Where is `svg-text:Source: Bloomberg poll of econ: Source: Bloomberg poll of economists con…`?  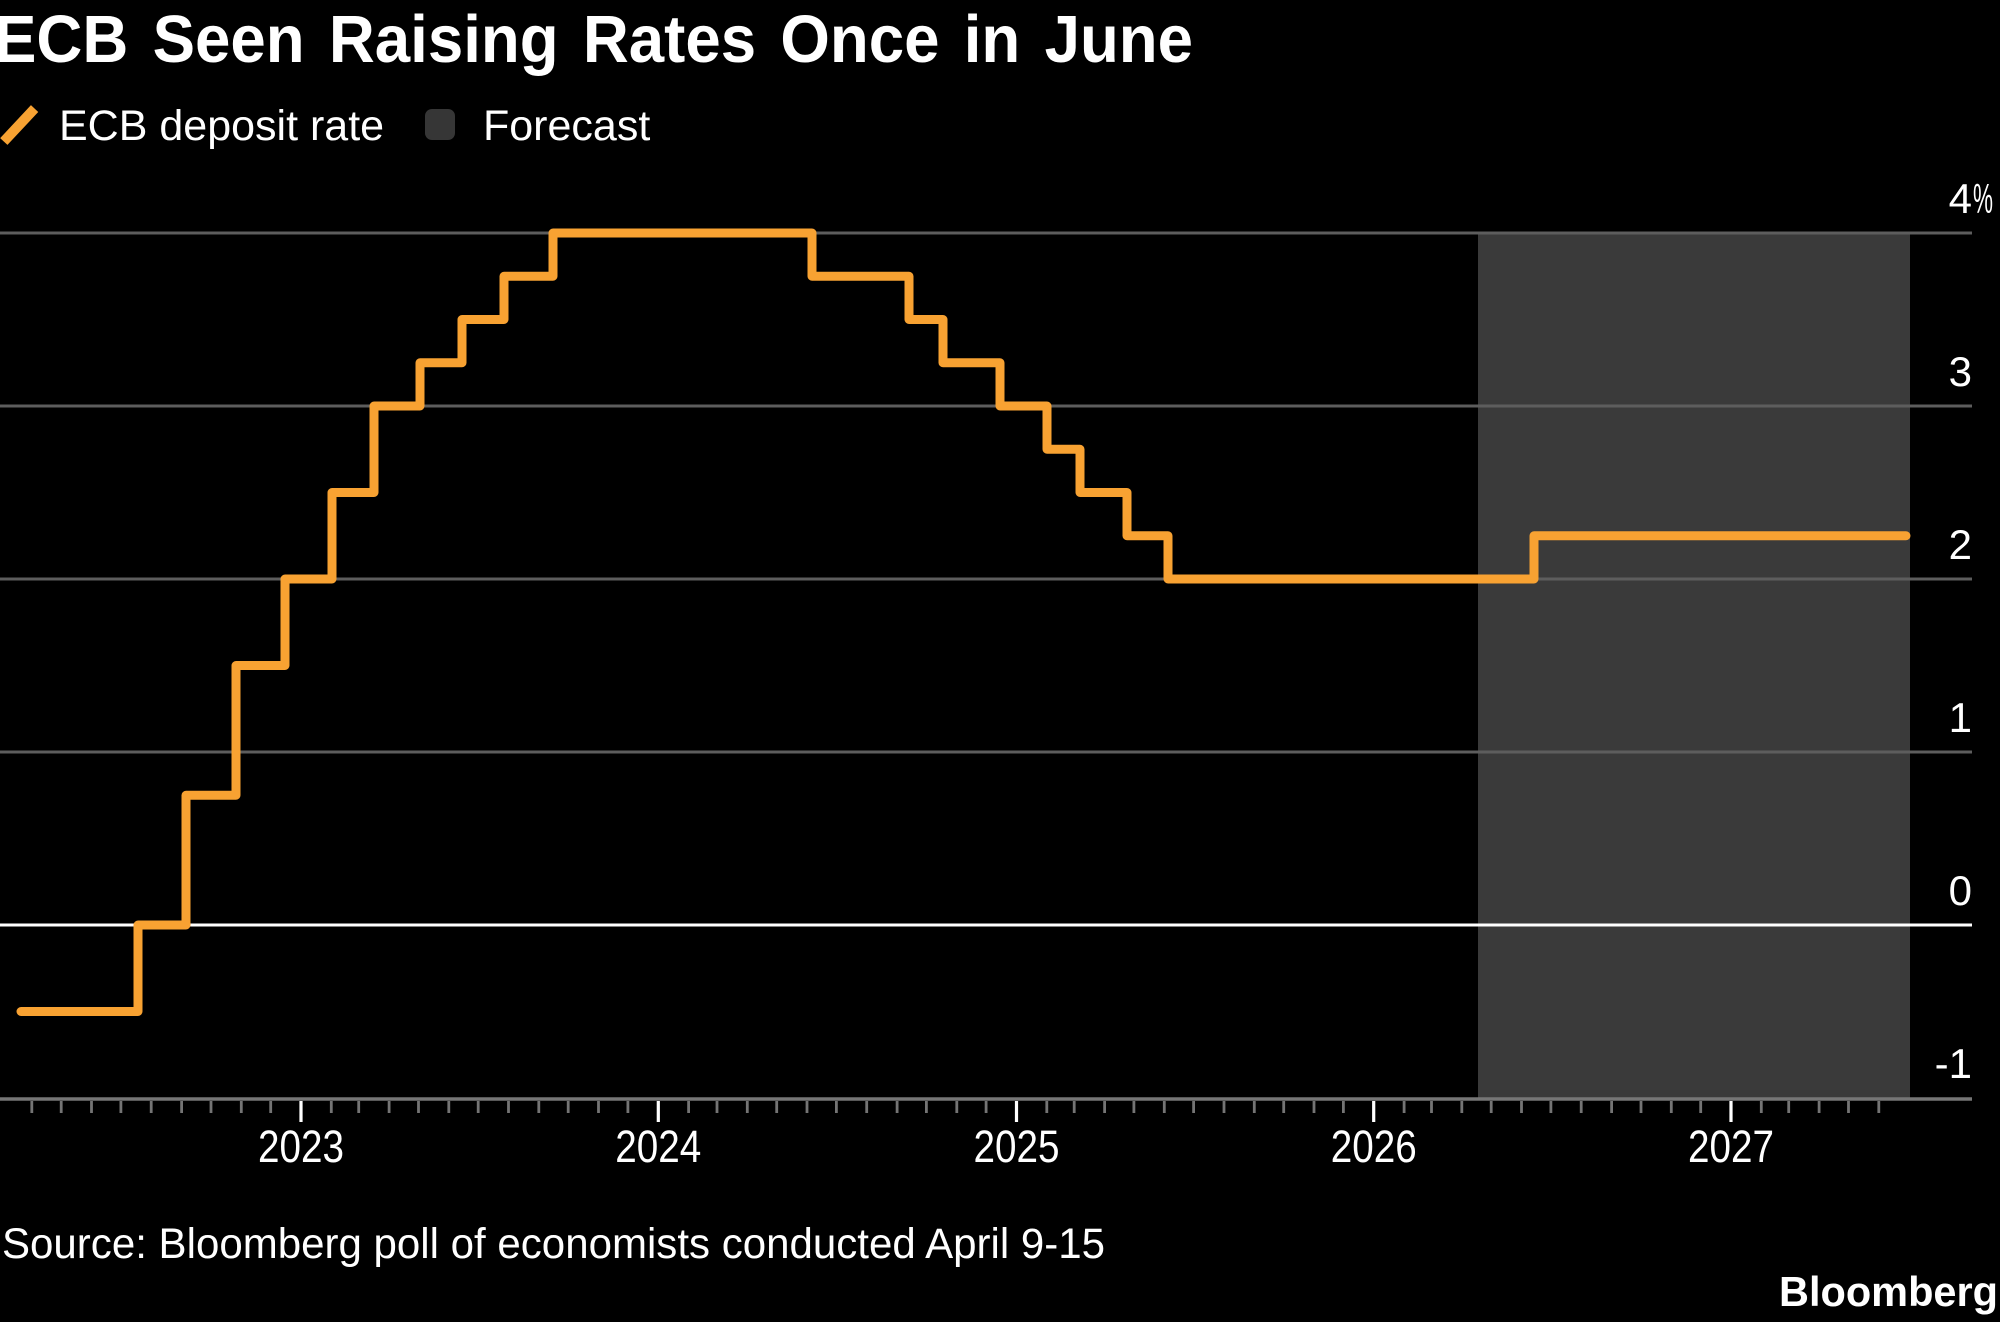 svg-text:Source: Bloomberg poll of econ: Source: Bloomberg poll of economists con… is located at coordinates (553, 1244).